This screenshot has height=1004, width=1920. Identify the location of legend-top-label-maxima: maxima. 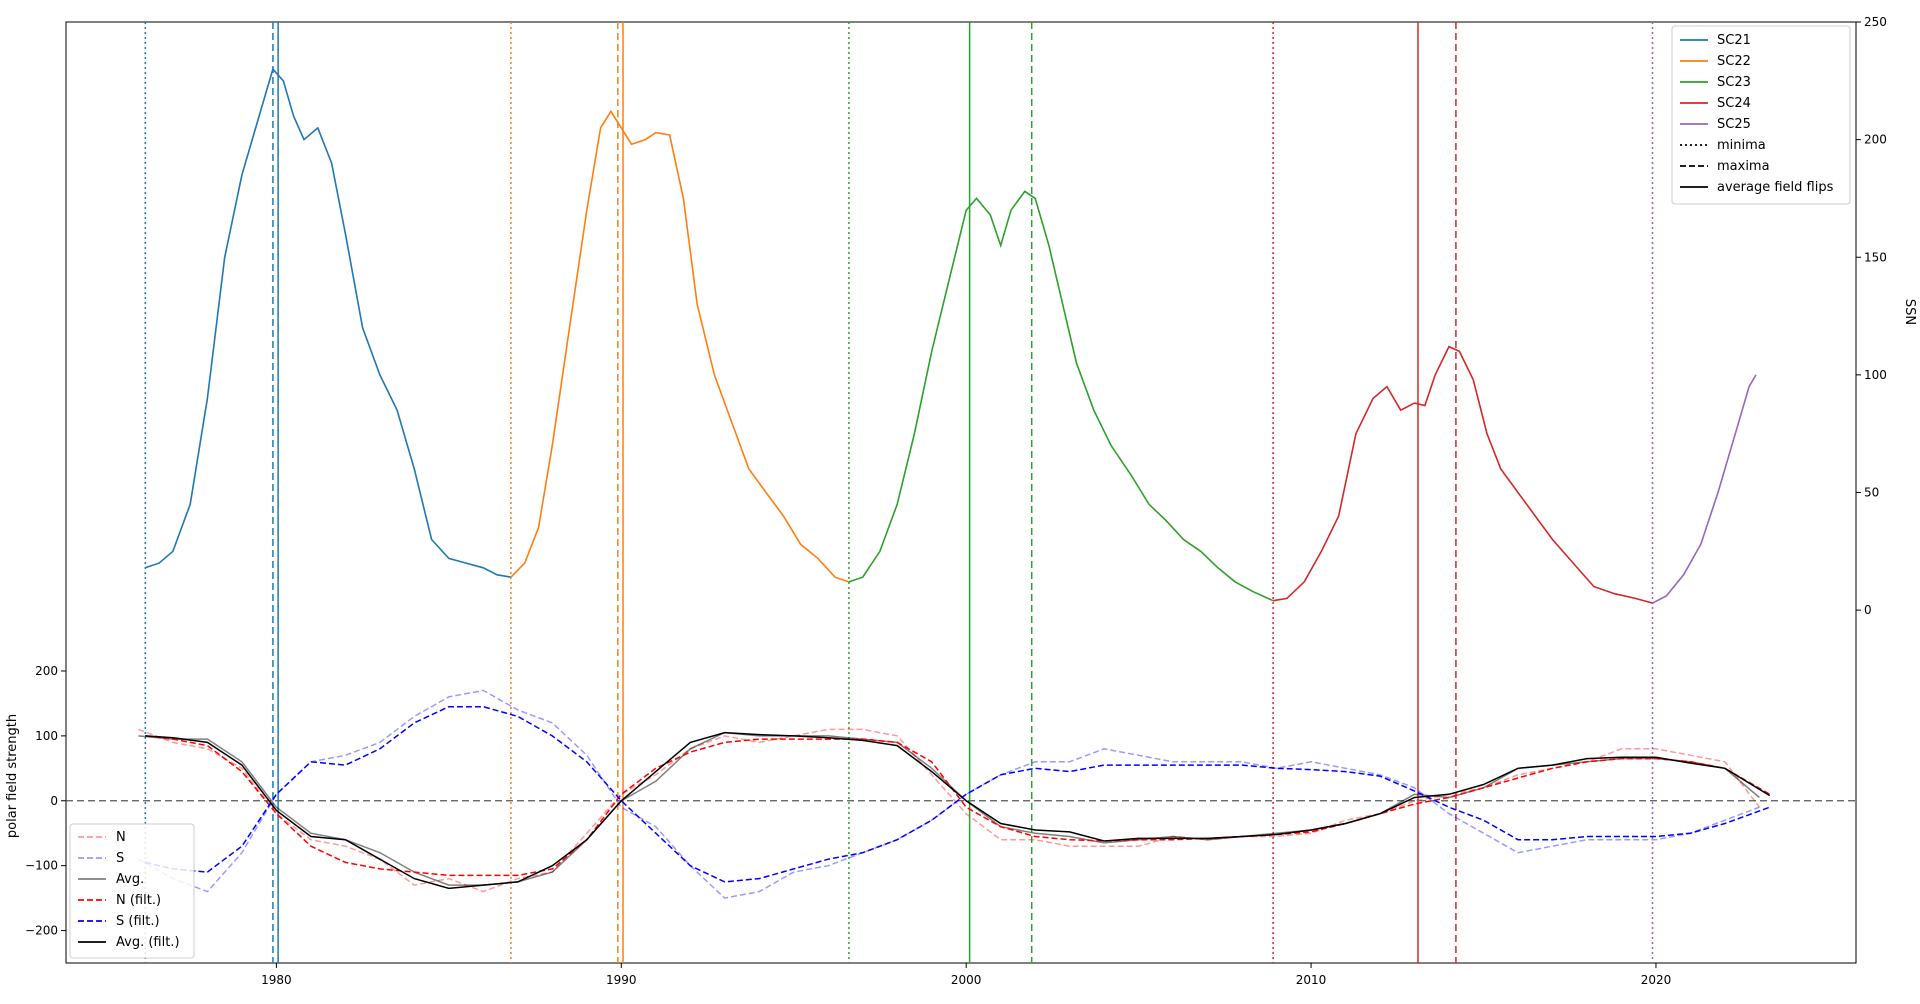
(1743, 166).